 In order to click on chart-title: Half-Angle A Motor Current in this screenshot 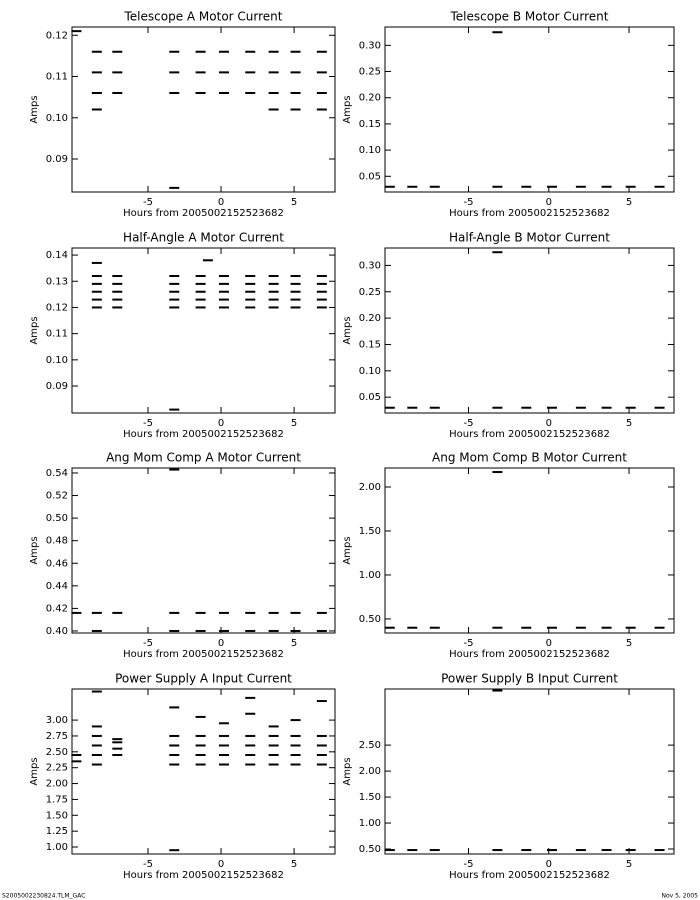, I will do `click(203, 238)`.